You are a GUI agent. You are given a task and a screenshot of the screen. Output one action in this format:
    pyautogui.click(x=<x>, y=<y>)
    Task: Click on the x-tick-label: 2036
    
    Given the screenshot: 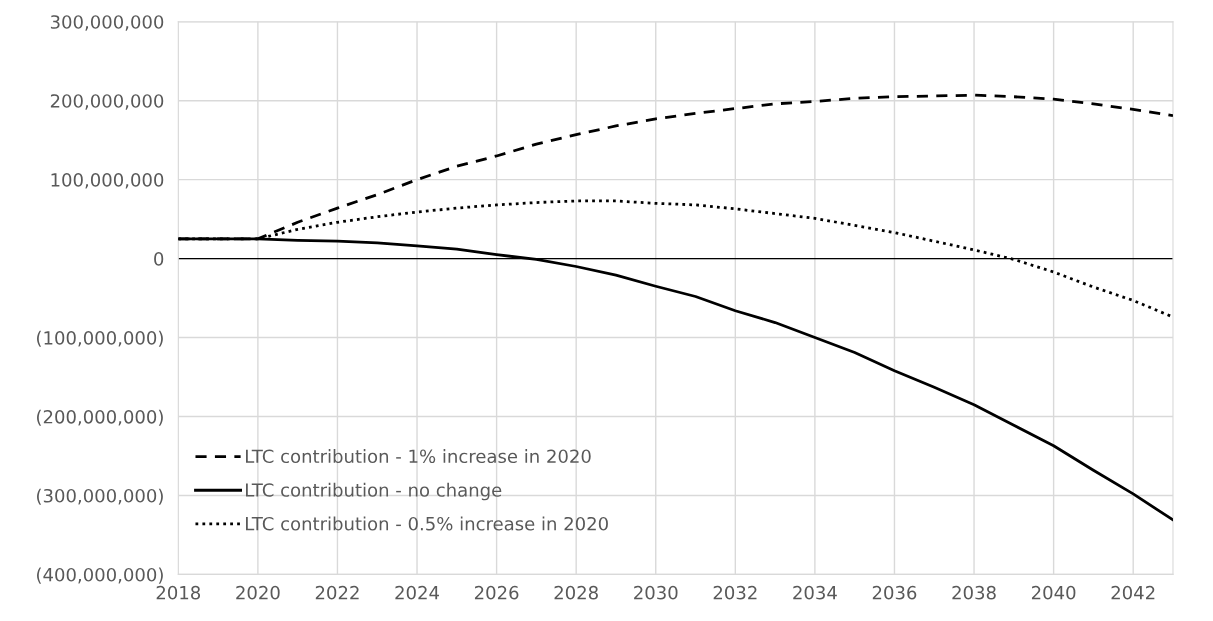 What is the action you would take?
    pyautogui.click(x=894, y=592)
    